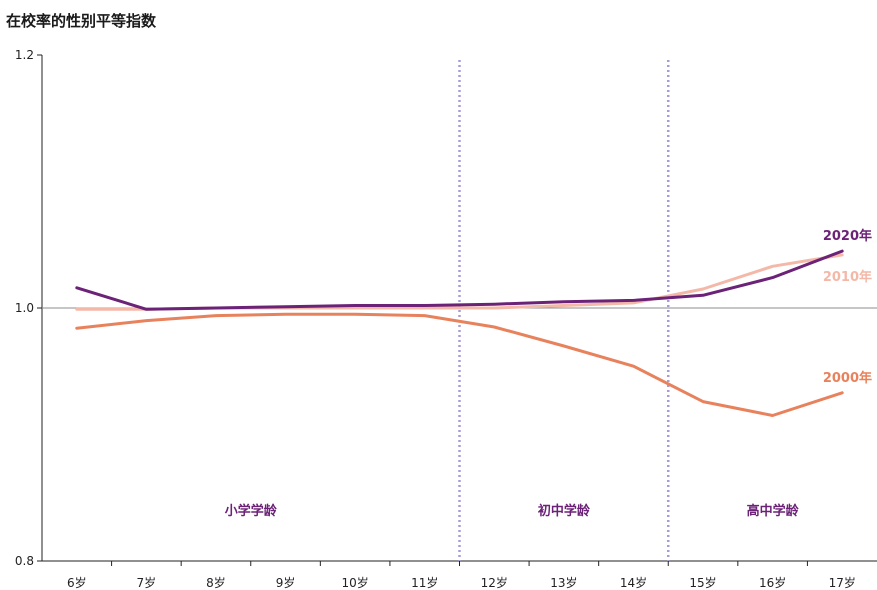 The width and height of the screenshot is (877, 590). What do you see at coordinates (564, 511) in the screenshot?
I see `region-label: 初中学龄` at bounding box center [564, 511].